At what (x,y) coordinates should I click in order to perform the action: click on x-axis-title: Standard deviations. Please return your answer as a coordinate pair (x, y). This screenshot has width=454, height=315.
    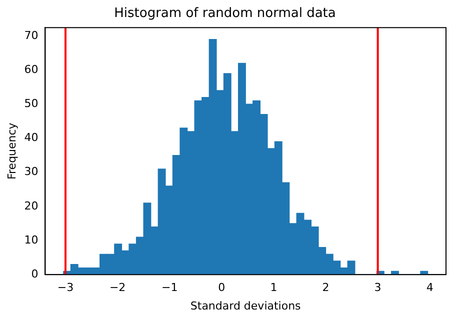
    Looking at the image, I should click on (246, 305).